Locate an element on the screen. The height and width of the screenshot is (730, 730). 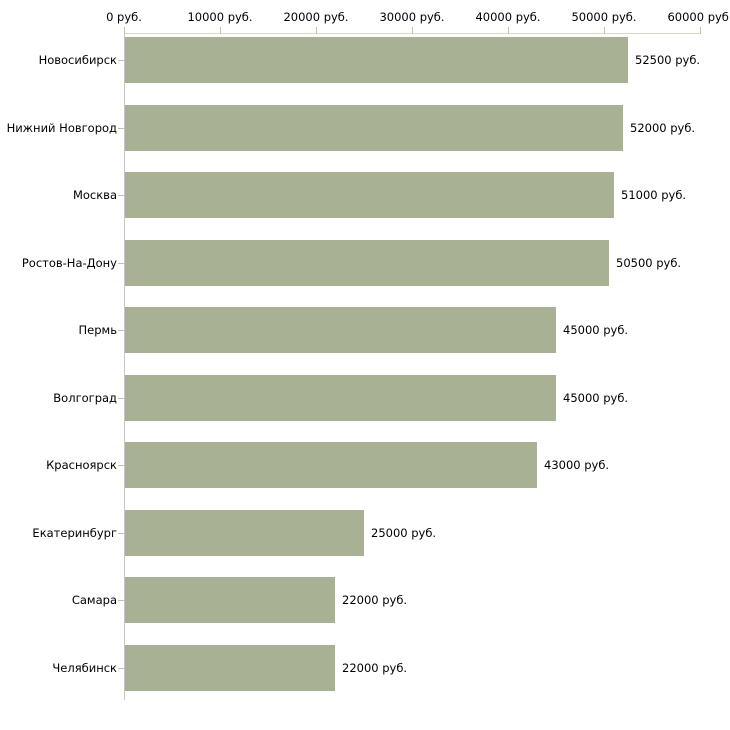
category-label: Самара is located at coordinates (94, 600).